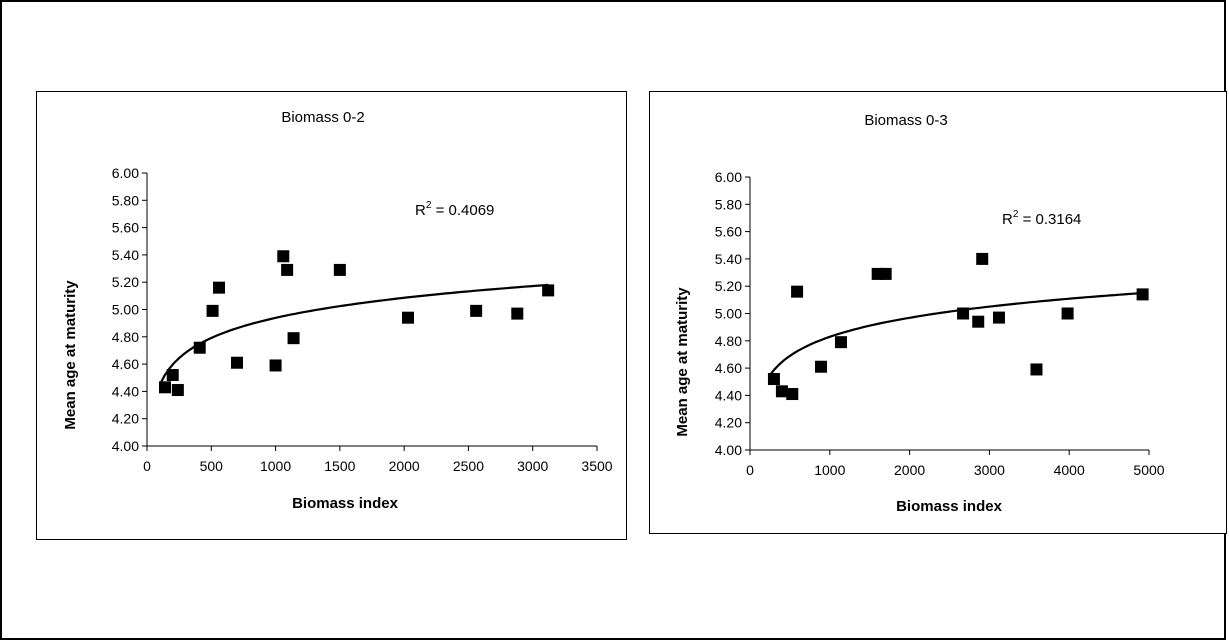  What do you see at coordinates (1148, 470) in the screenshot?
I see `x-tick-label: 5000` at bounding box center [1148, 470].